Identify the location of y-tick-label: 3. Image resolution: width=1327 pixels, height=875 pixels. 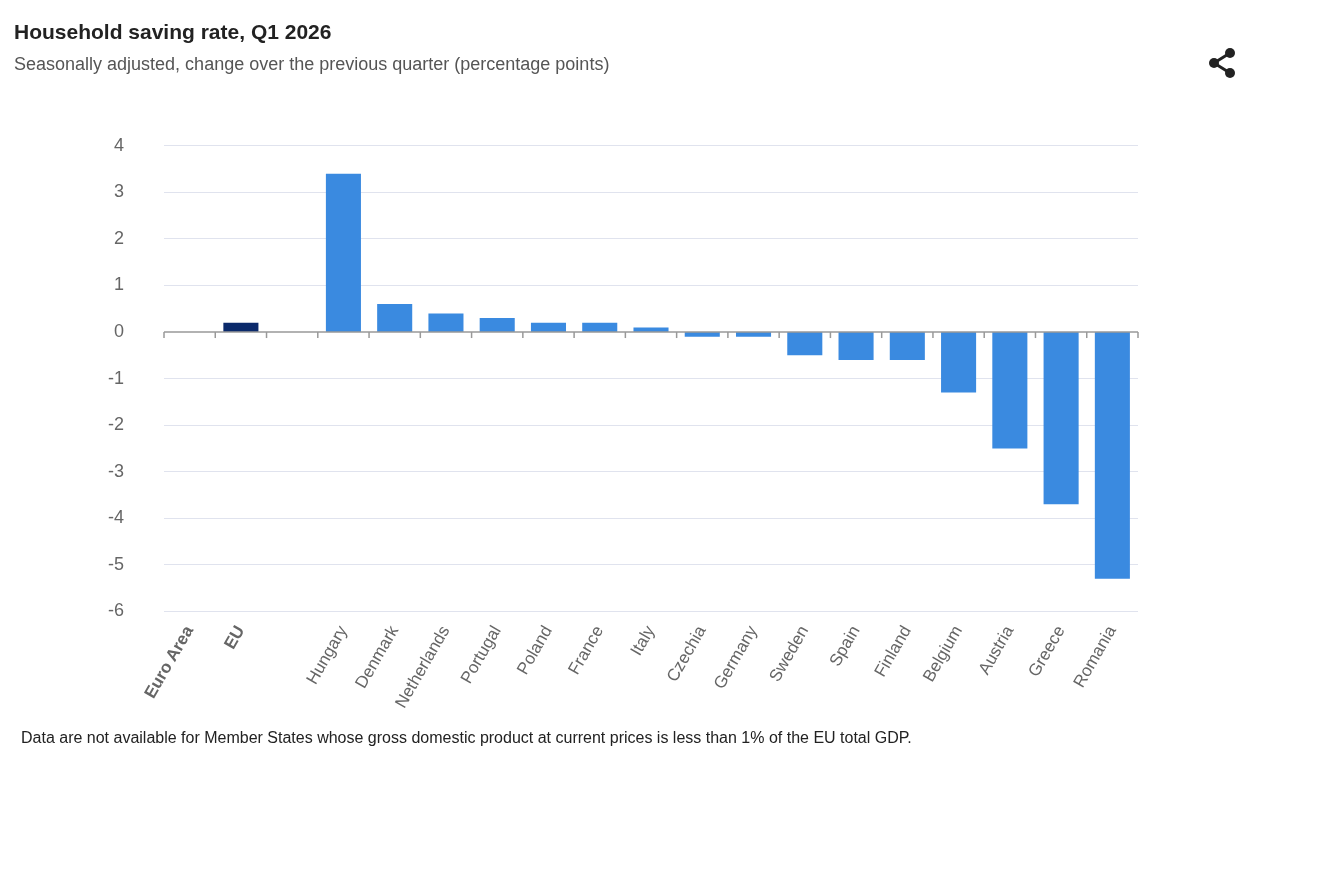
(118, 191).